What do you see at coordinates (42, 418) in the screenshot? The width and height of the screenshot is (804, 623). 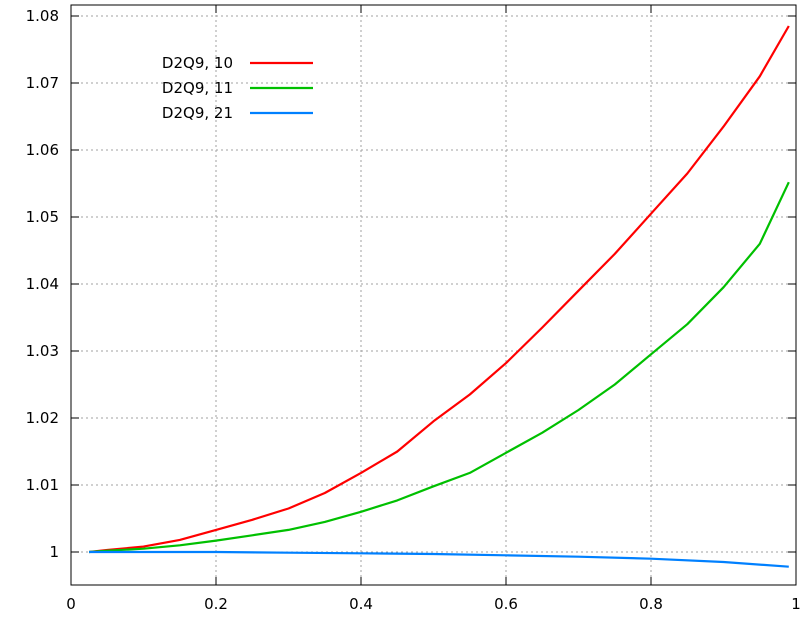 I see `y-tick-label: 1.02` at bounding box center [42, 418].